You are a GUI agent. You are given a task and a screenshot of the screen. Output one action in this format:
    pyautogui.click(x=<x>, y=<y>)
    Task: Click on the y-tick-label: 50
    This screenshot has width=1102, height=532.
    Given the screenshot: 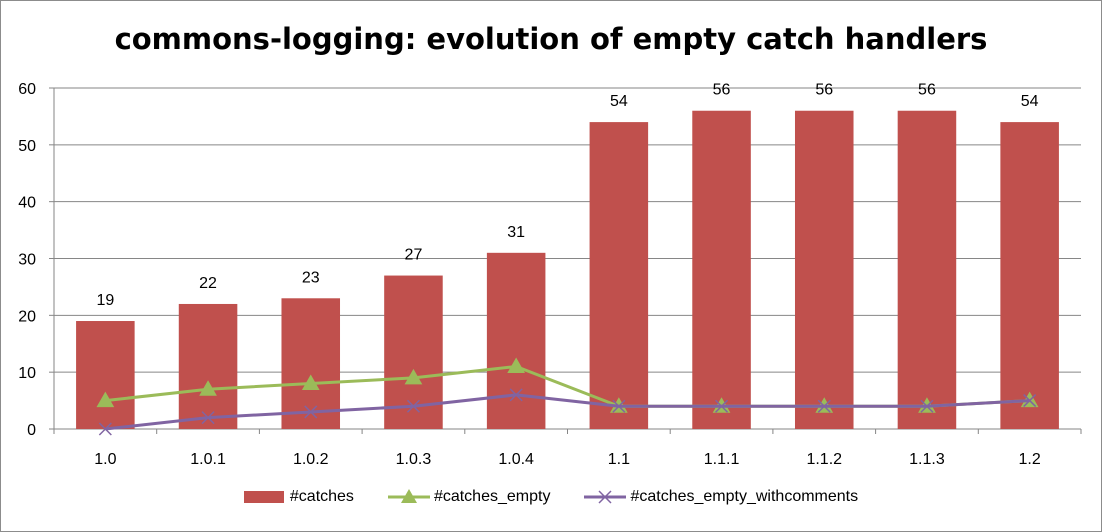 What is the action you would take?
    pyautogui.click(x=27, y=146)
    